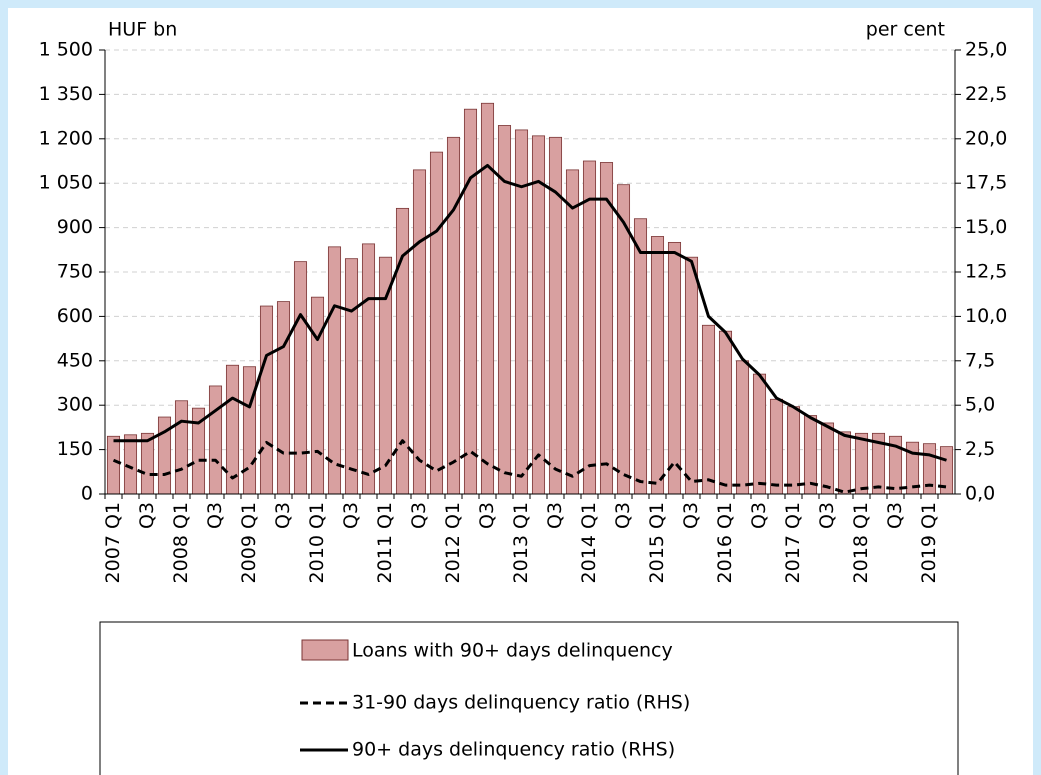 The image size is (1041, 775). I want to click on x-tick-label: 2015 Q1, so click(657, 542).